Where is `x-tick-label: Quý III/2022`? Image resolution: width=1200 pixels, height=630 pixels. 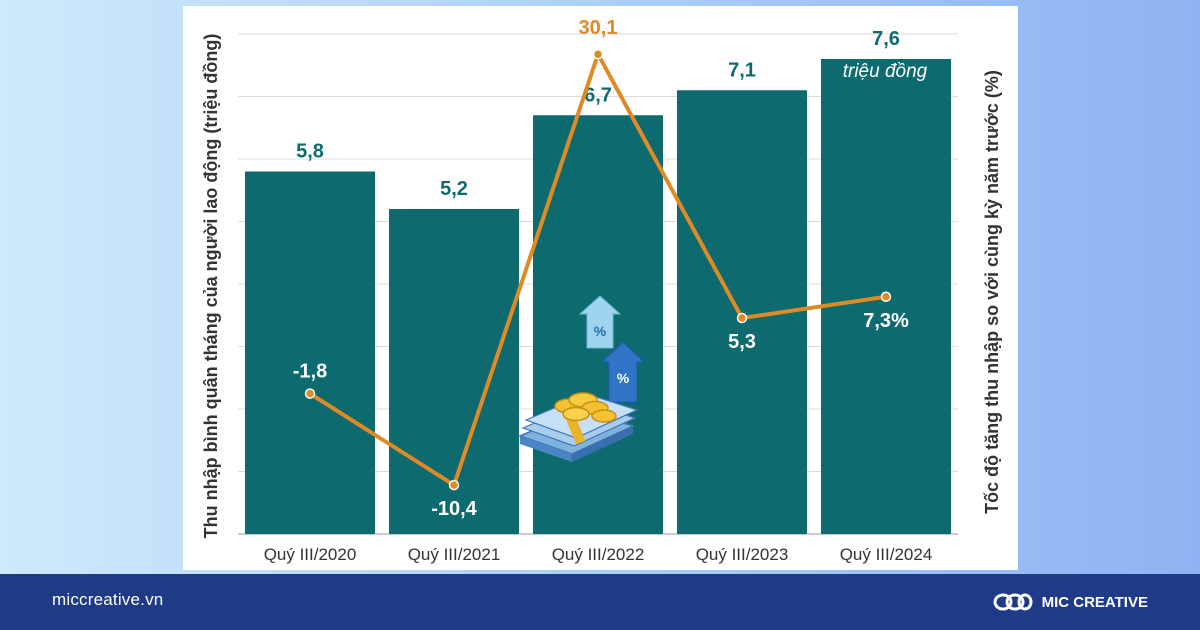 x-tick-label: Quý III/2022 is located at coordinates (598, 554).